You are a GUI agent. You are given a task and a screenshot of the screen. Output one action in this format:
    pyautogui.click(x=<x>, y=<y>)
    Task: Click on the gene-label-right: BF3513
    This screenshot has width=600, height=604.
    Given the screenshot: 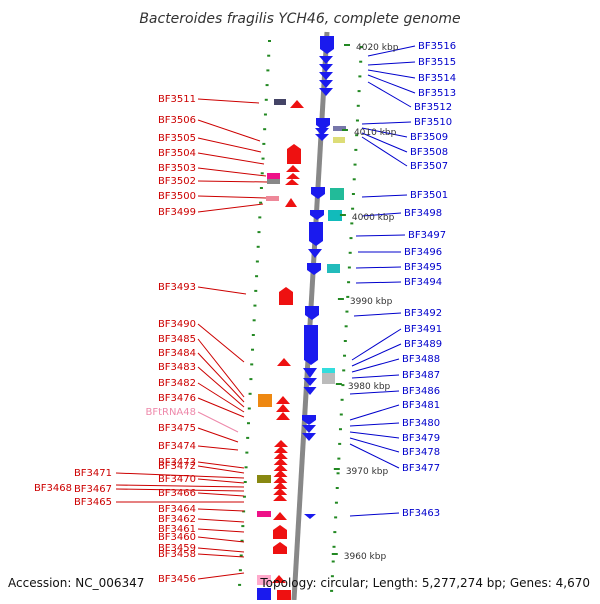 What is the action you would take?
    pyautogui.click(x=437, y=93)
    